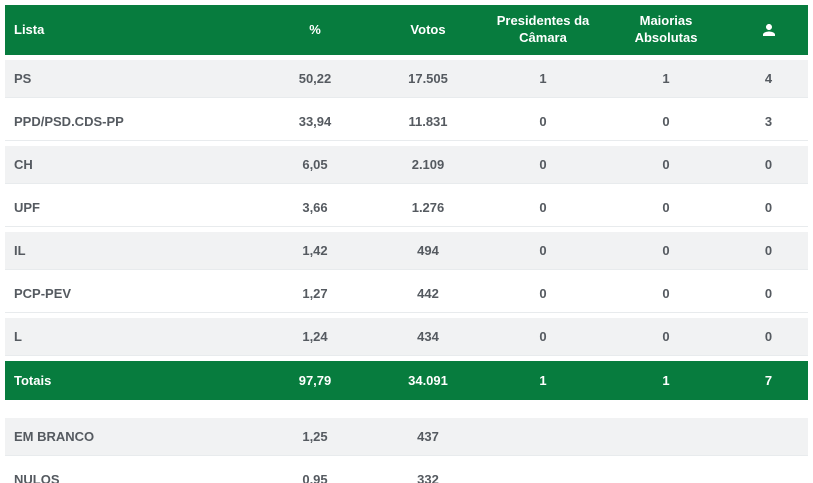 The image size is (813, 483). I want to click on column-header-percent: %, so click(315, 30).